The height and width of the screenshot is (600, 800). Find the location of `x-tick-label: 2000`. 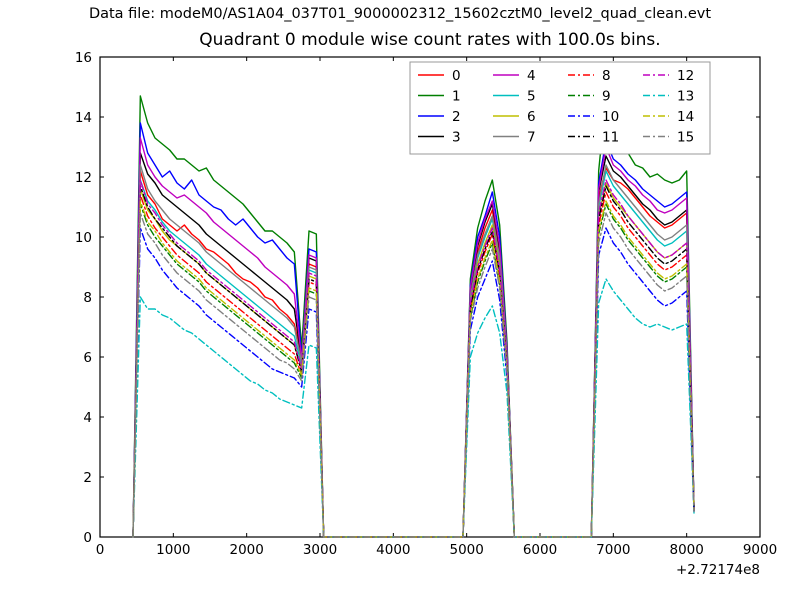

x-tick-label: 2000 is located at coordinates (246, 550).